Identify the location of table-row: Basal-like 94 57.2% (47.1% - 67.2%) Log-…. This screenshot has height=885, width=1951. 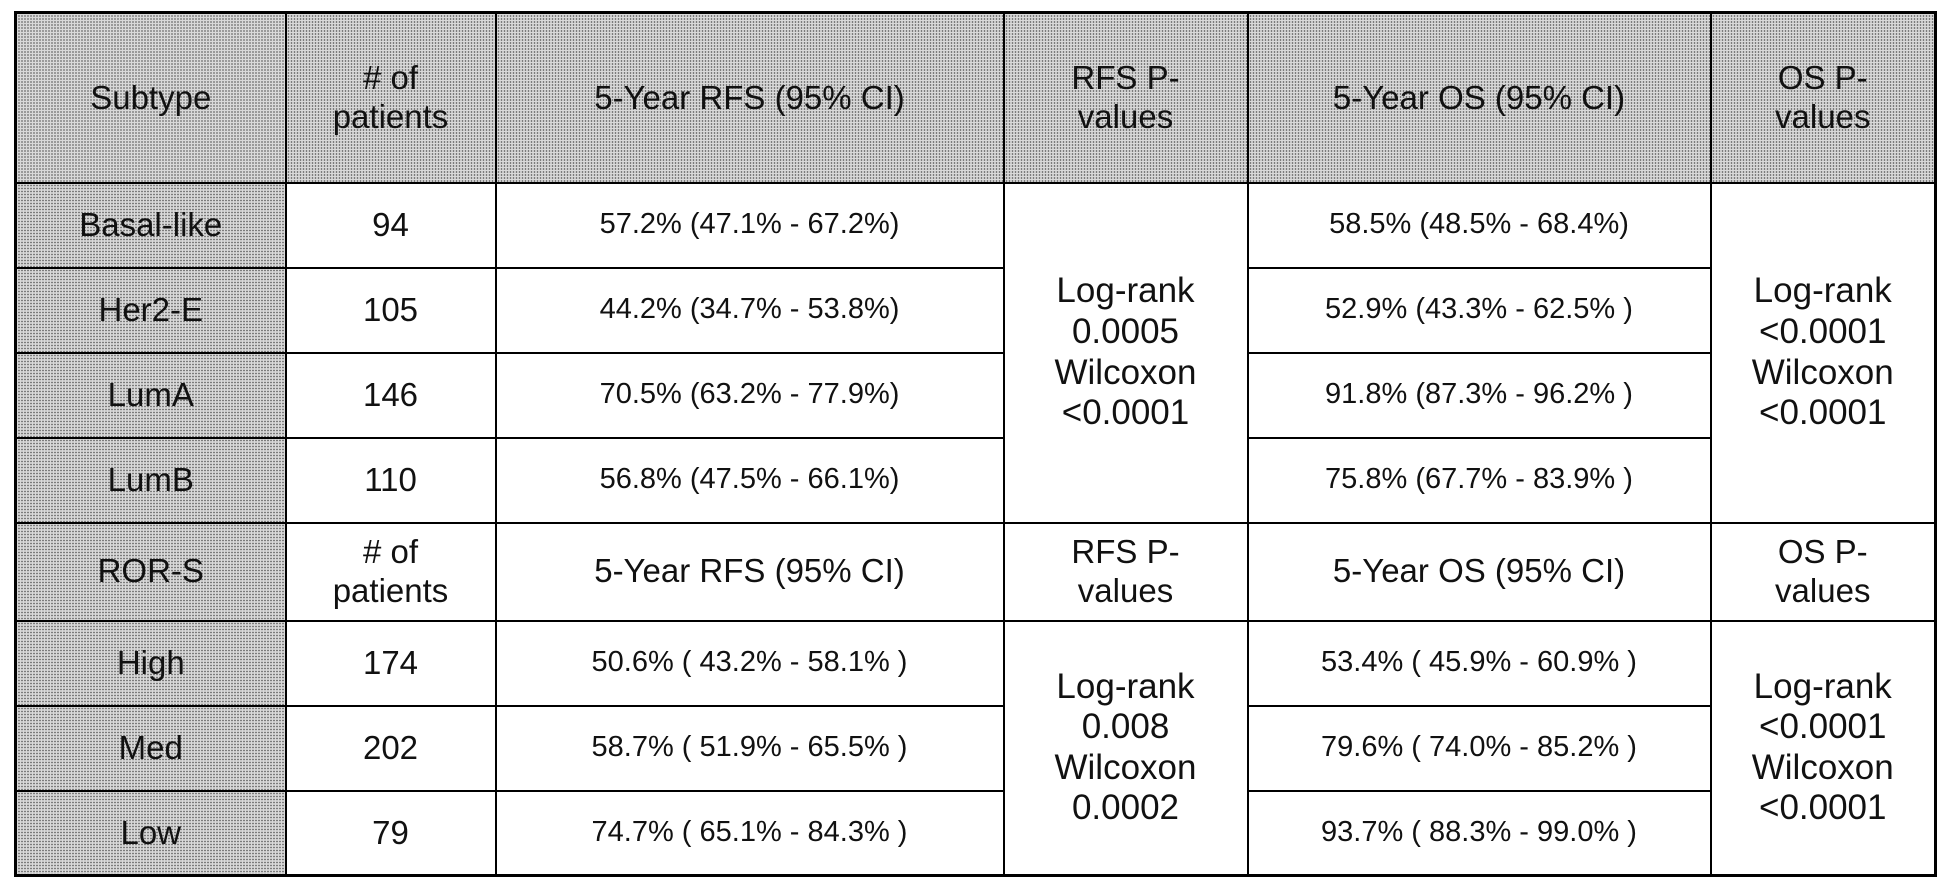
(976, 225).